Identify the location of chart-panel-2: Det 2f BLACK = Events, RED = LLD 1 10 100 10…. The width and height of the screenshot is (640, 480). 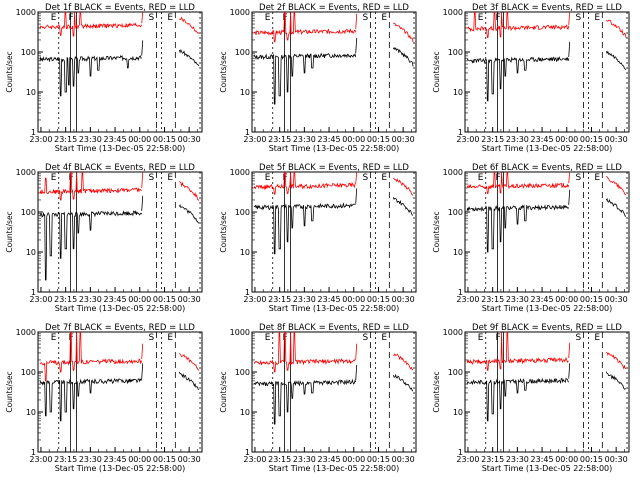
(318, 78).